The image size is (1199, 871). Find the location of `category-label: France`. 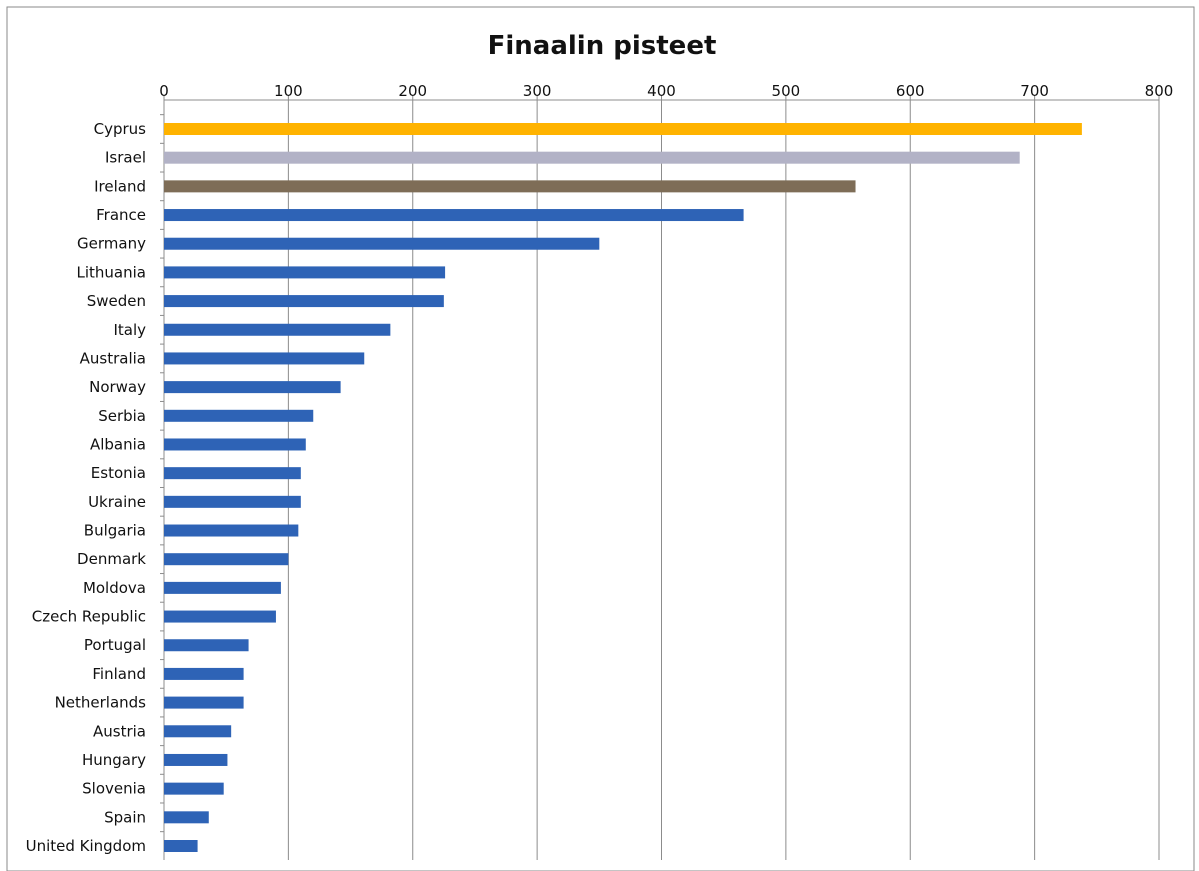

category-label: France is located at coordinates (121, 215).